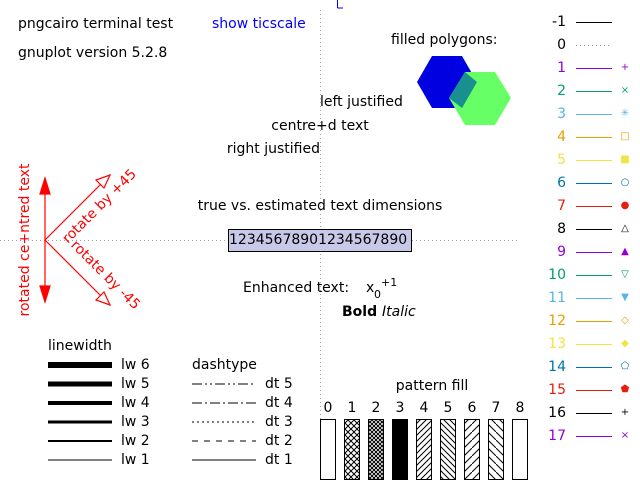 Image resolution: width=640 pixels, height=480 pixels. I want to click on terminal-title: pngcairo terminal test, so click(96, 24).